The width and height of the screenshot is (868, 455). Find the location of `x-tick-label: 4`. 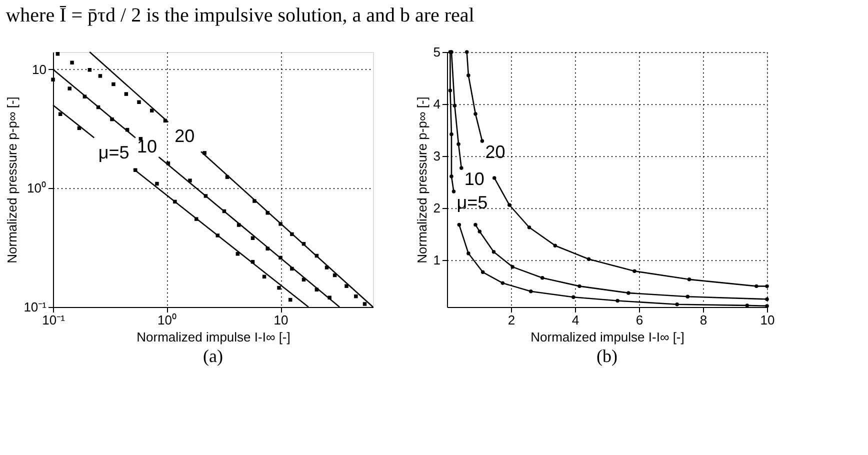

x-tick-label: 4 is located at coordinates (576, 320).